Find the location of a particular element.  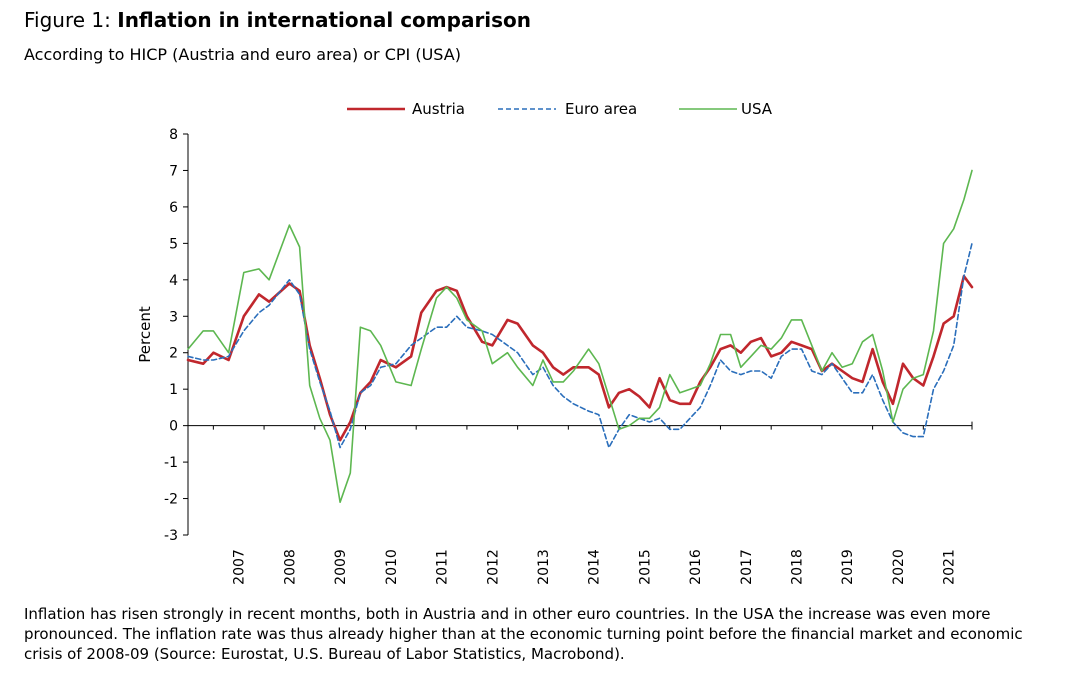

y-tick-label: 3 is located at coordinates (173, 317).